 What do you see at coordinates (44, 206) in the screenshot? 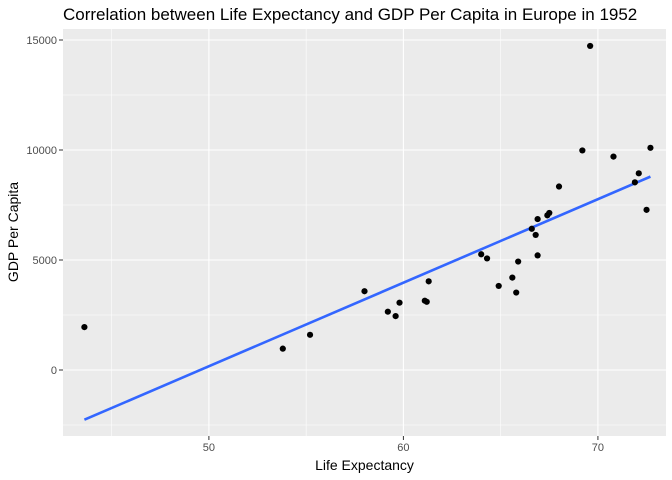
I see `y-axis-ticks: 0 5000 10000 15000` at bounding box center [44, 206].